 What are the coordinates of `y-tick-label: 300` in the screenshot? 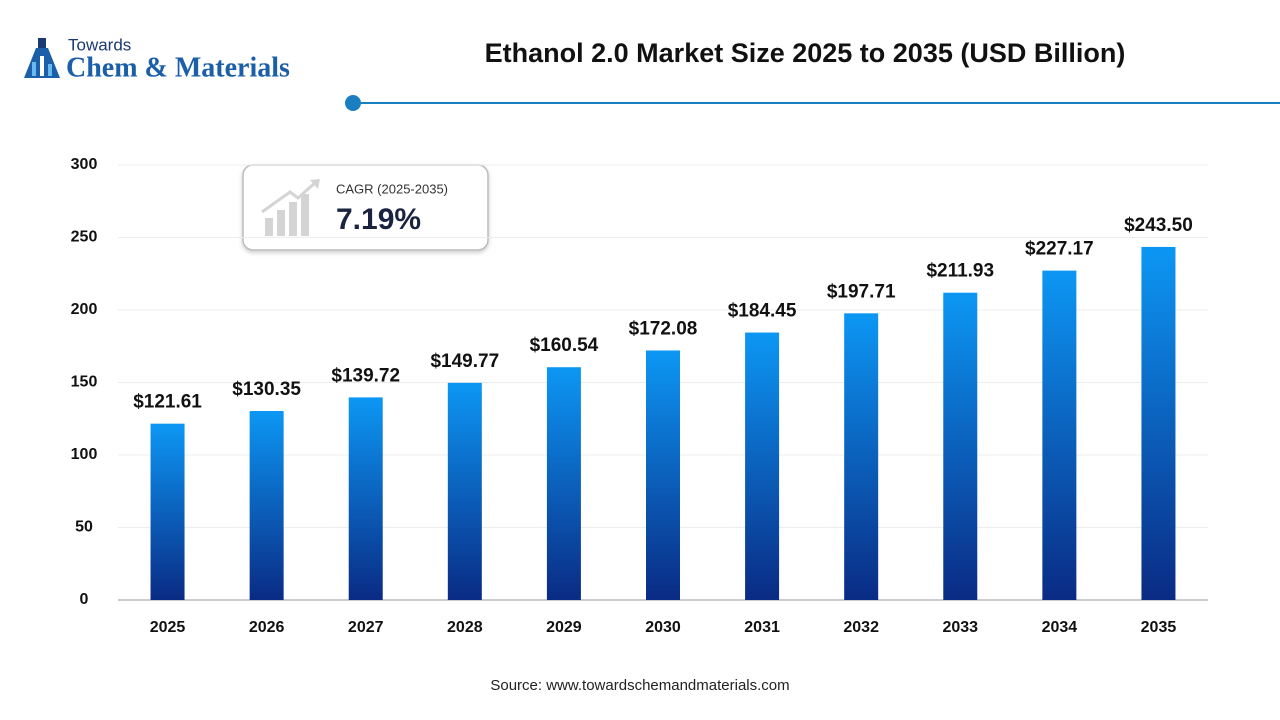 It's located at (84, 164).